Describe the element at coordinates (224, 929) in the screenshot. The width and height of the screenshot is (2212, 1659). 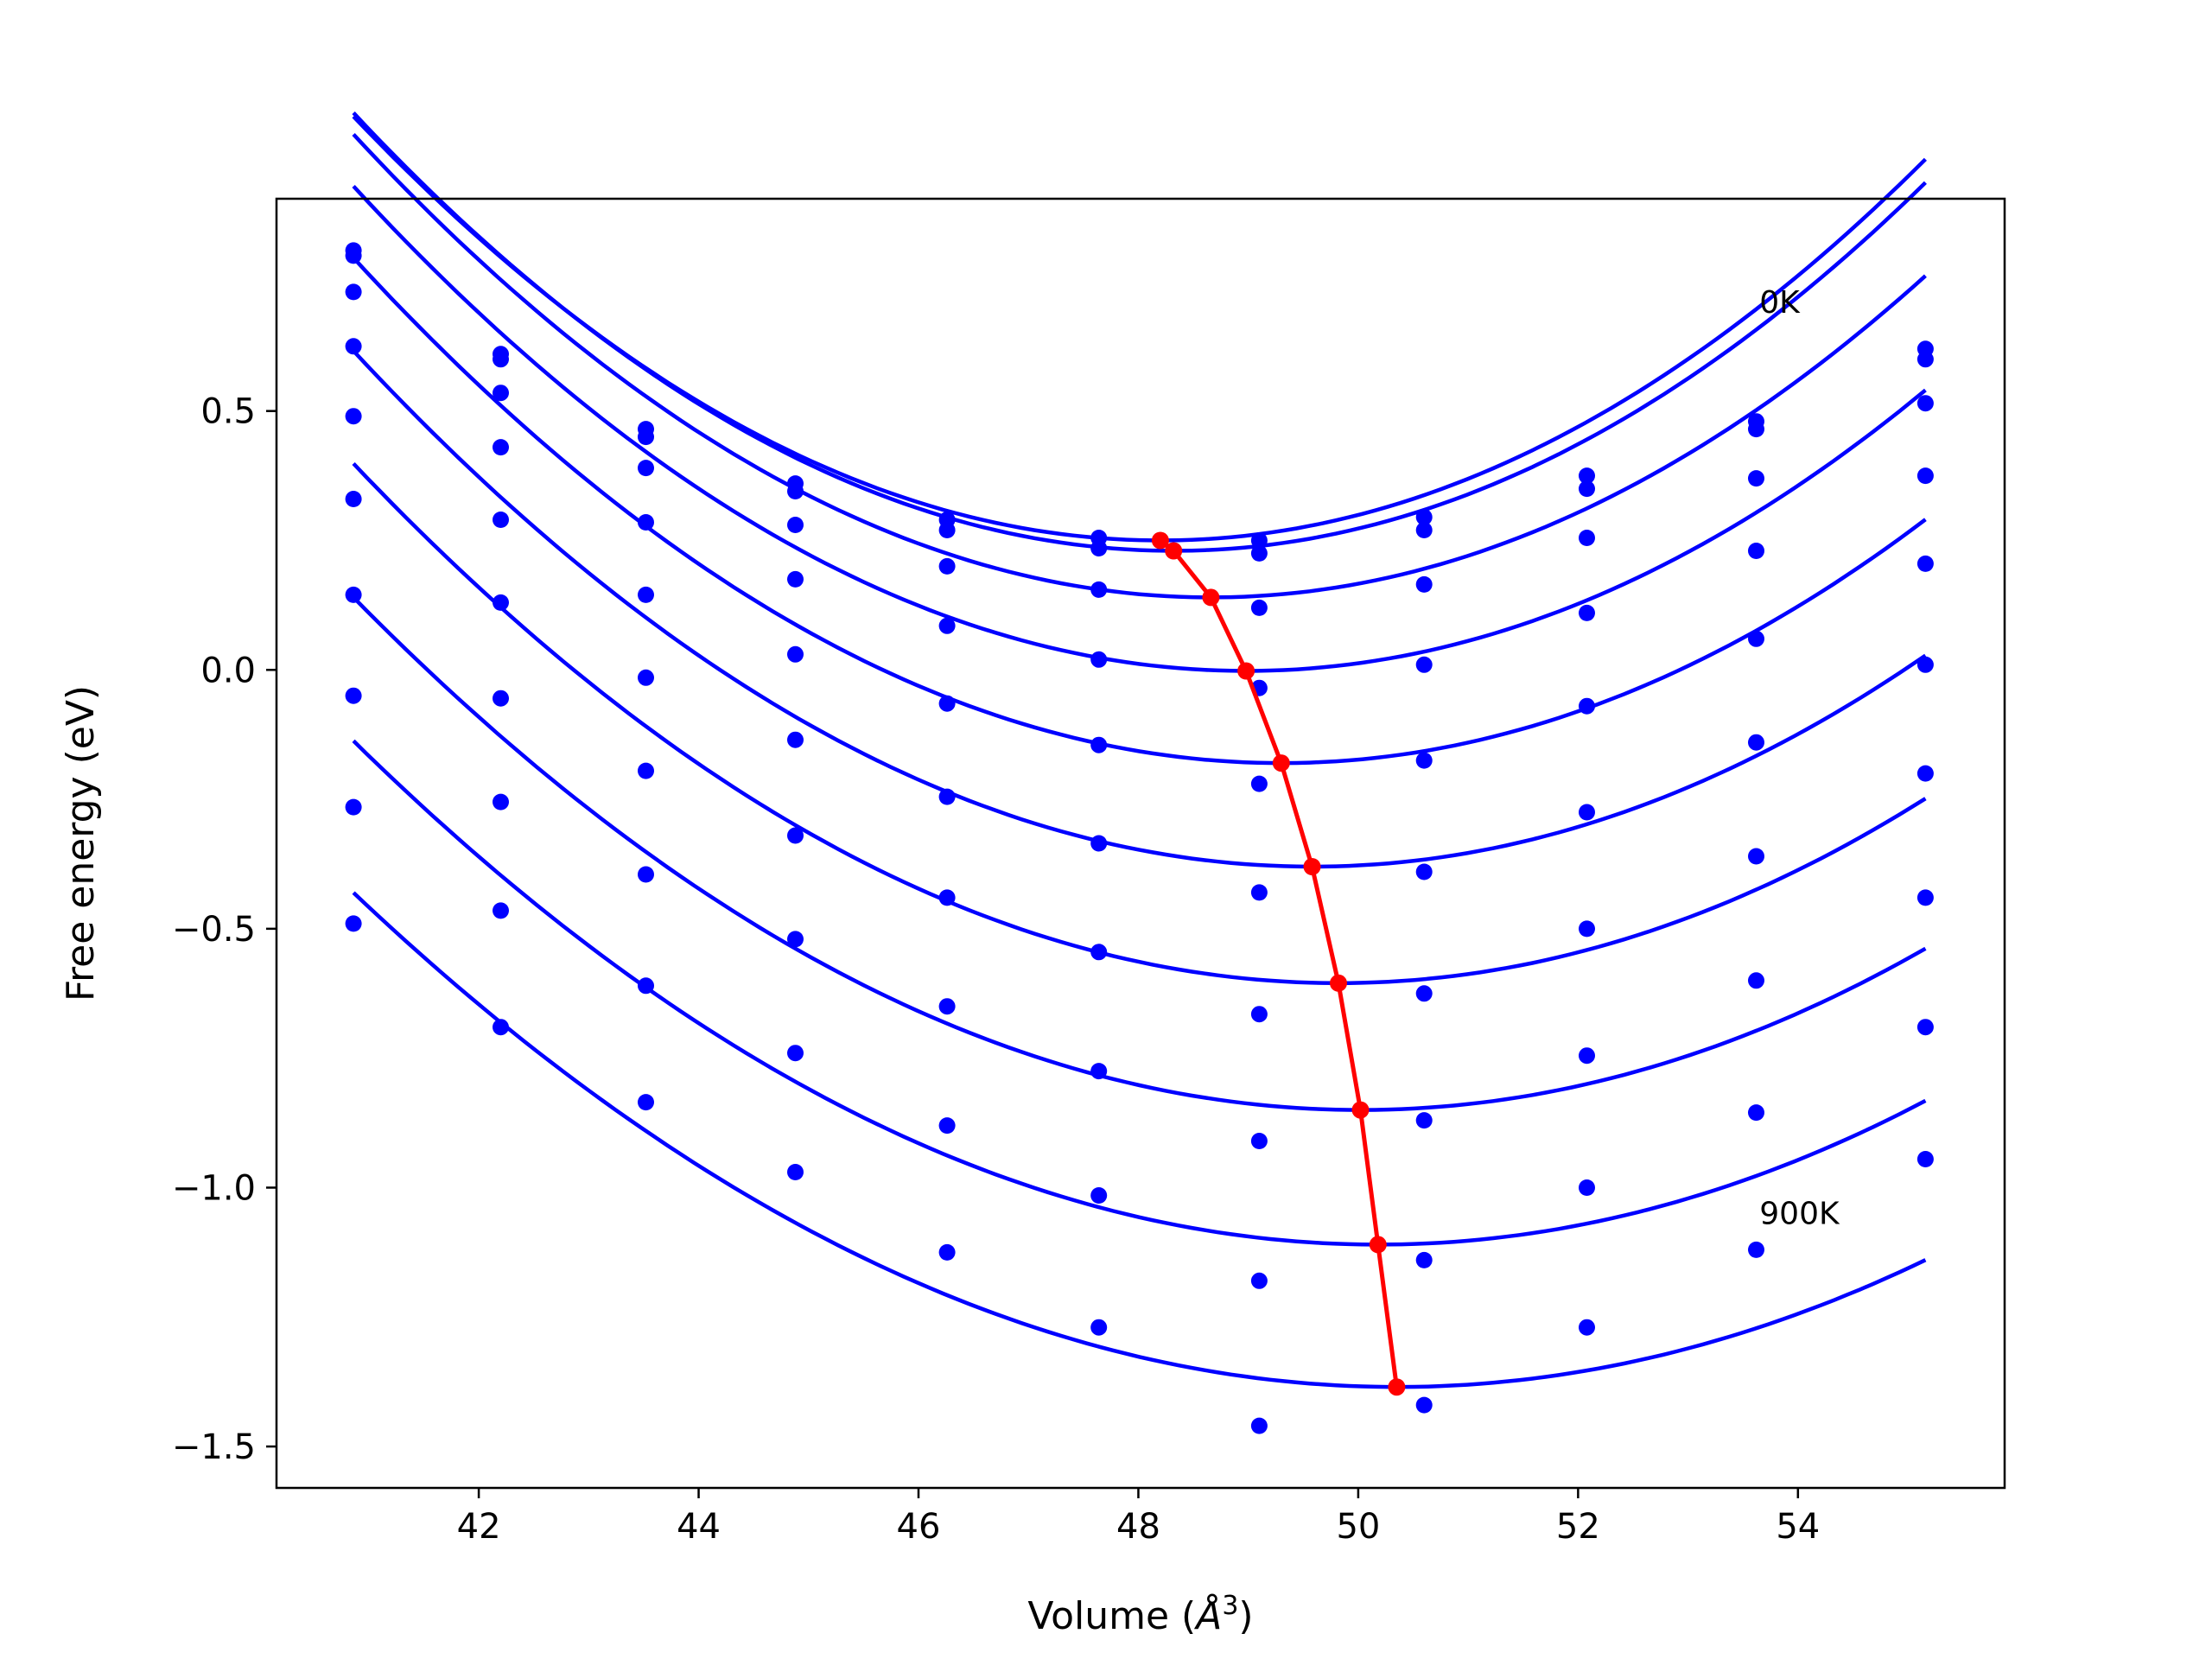
I see `y-axis-ticks: 0.5 0.0 −0.5 −1.0 −1.5` at that location.